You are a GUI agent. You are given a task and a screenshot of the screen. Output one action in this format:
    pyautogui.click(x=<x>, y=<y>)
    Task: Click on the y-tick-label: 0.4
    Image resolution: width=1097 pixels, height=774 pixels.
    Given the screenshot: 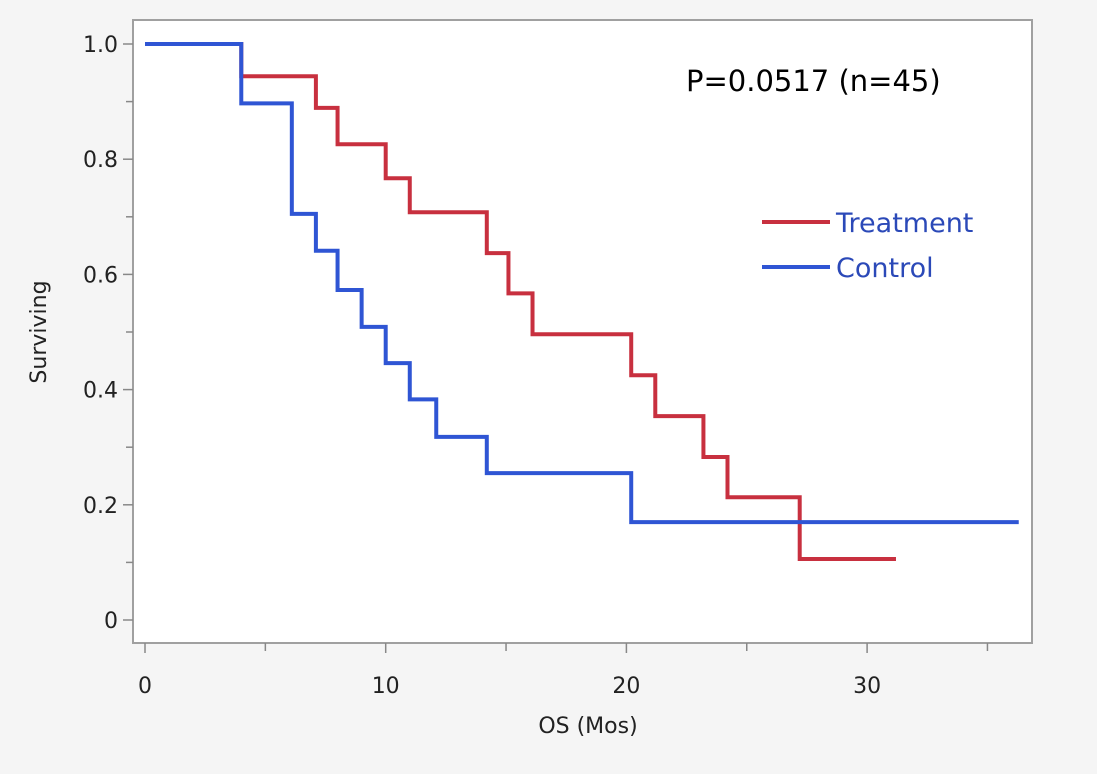 What is the action you would take?
    pyautogui.click(x=100, y=391)
    